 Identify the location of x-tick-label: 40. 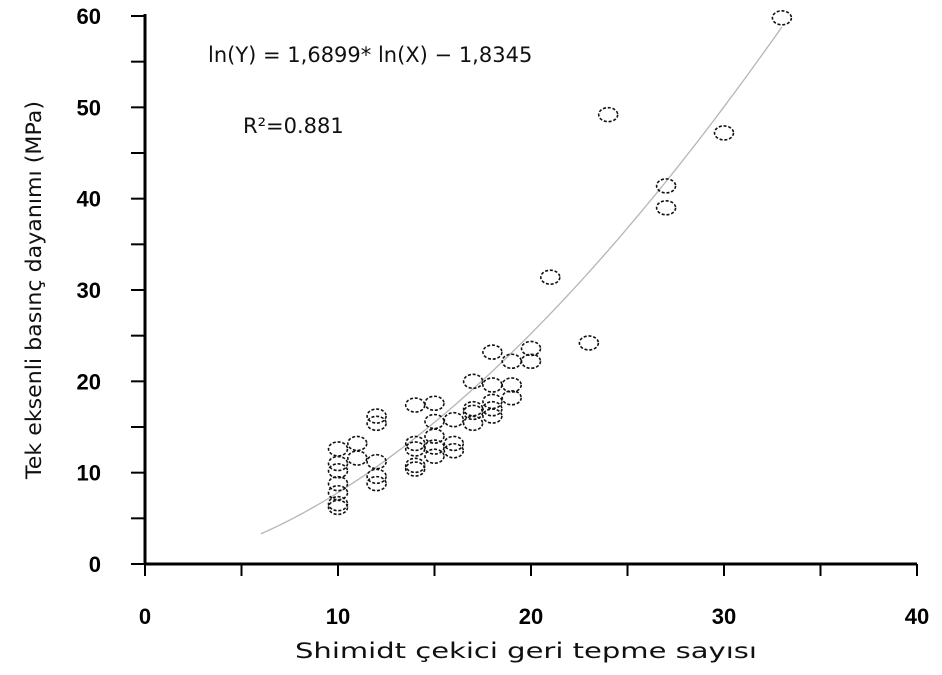
(917, 616).